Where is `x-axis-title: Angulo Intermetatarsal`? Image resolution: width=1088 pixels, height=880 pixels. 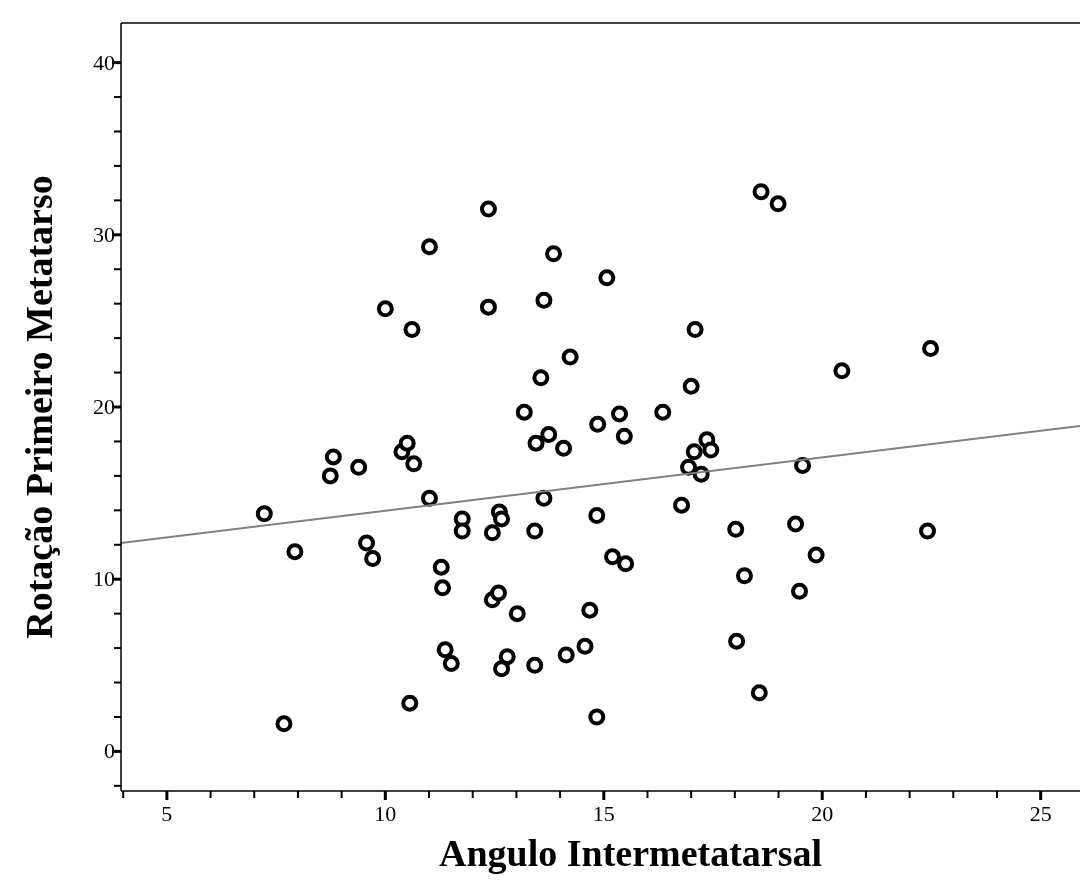 x-axis-title: Angulo Intermetatarsal is located at coordinates (630, 853).